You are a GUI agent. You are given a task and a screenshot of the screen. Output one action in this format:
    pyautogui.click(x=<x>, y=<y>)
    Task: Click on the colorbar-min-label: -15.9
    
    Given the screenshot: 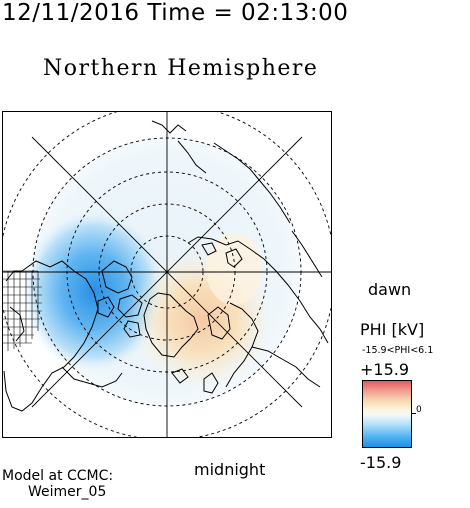 What is the action you would take?
    pyautogui.click(x=381, y=462)
    